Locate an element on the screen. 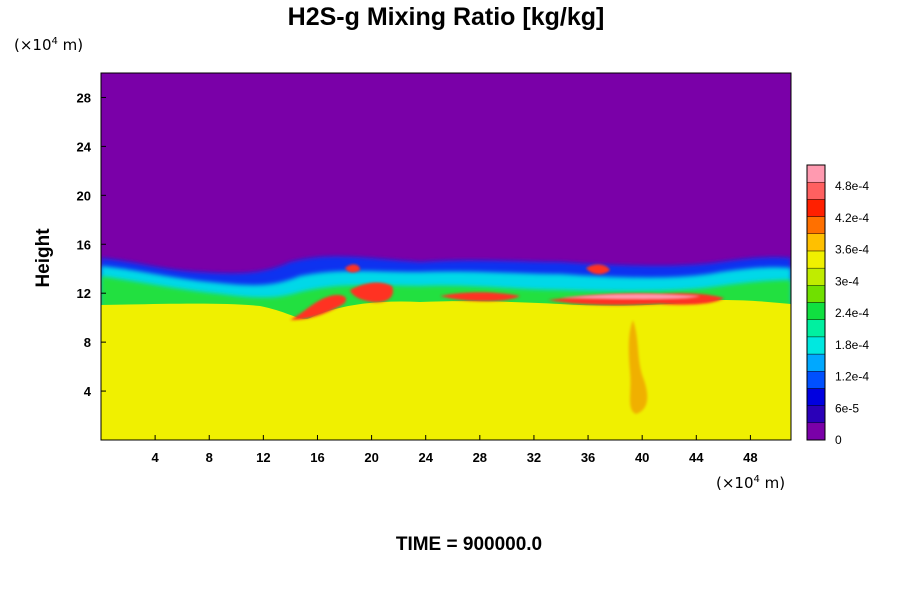  x-tick-label: 36 is located at coordinates (588, 457).